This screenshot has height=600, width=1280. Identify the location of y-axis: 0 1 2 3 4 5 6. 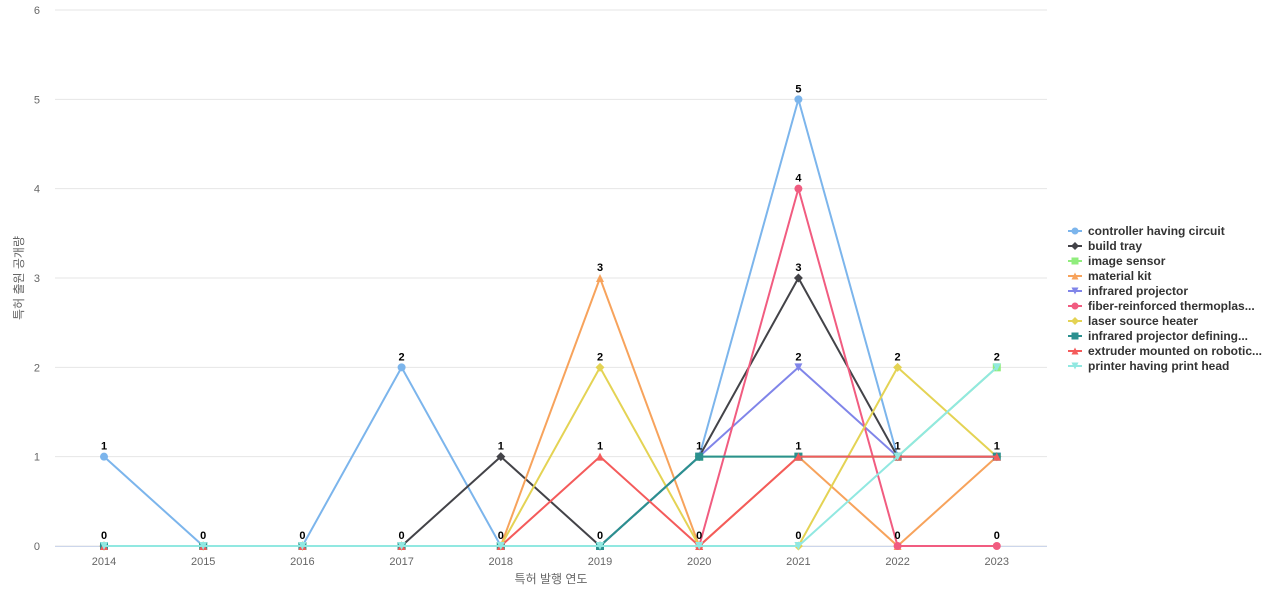
(37, 279).